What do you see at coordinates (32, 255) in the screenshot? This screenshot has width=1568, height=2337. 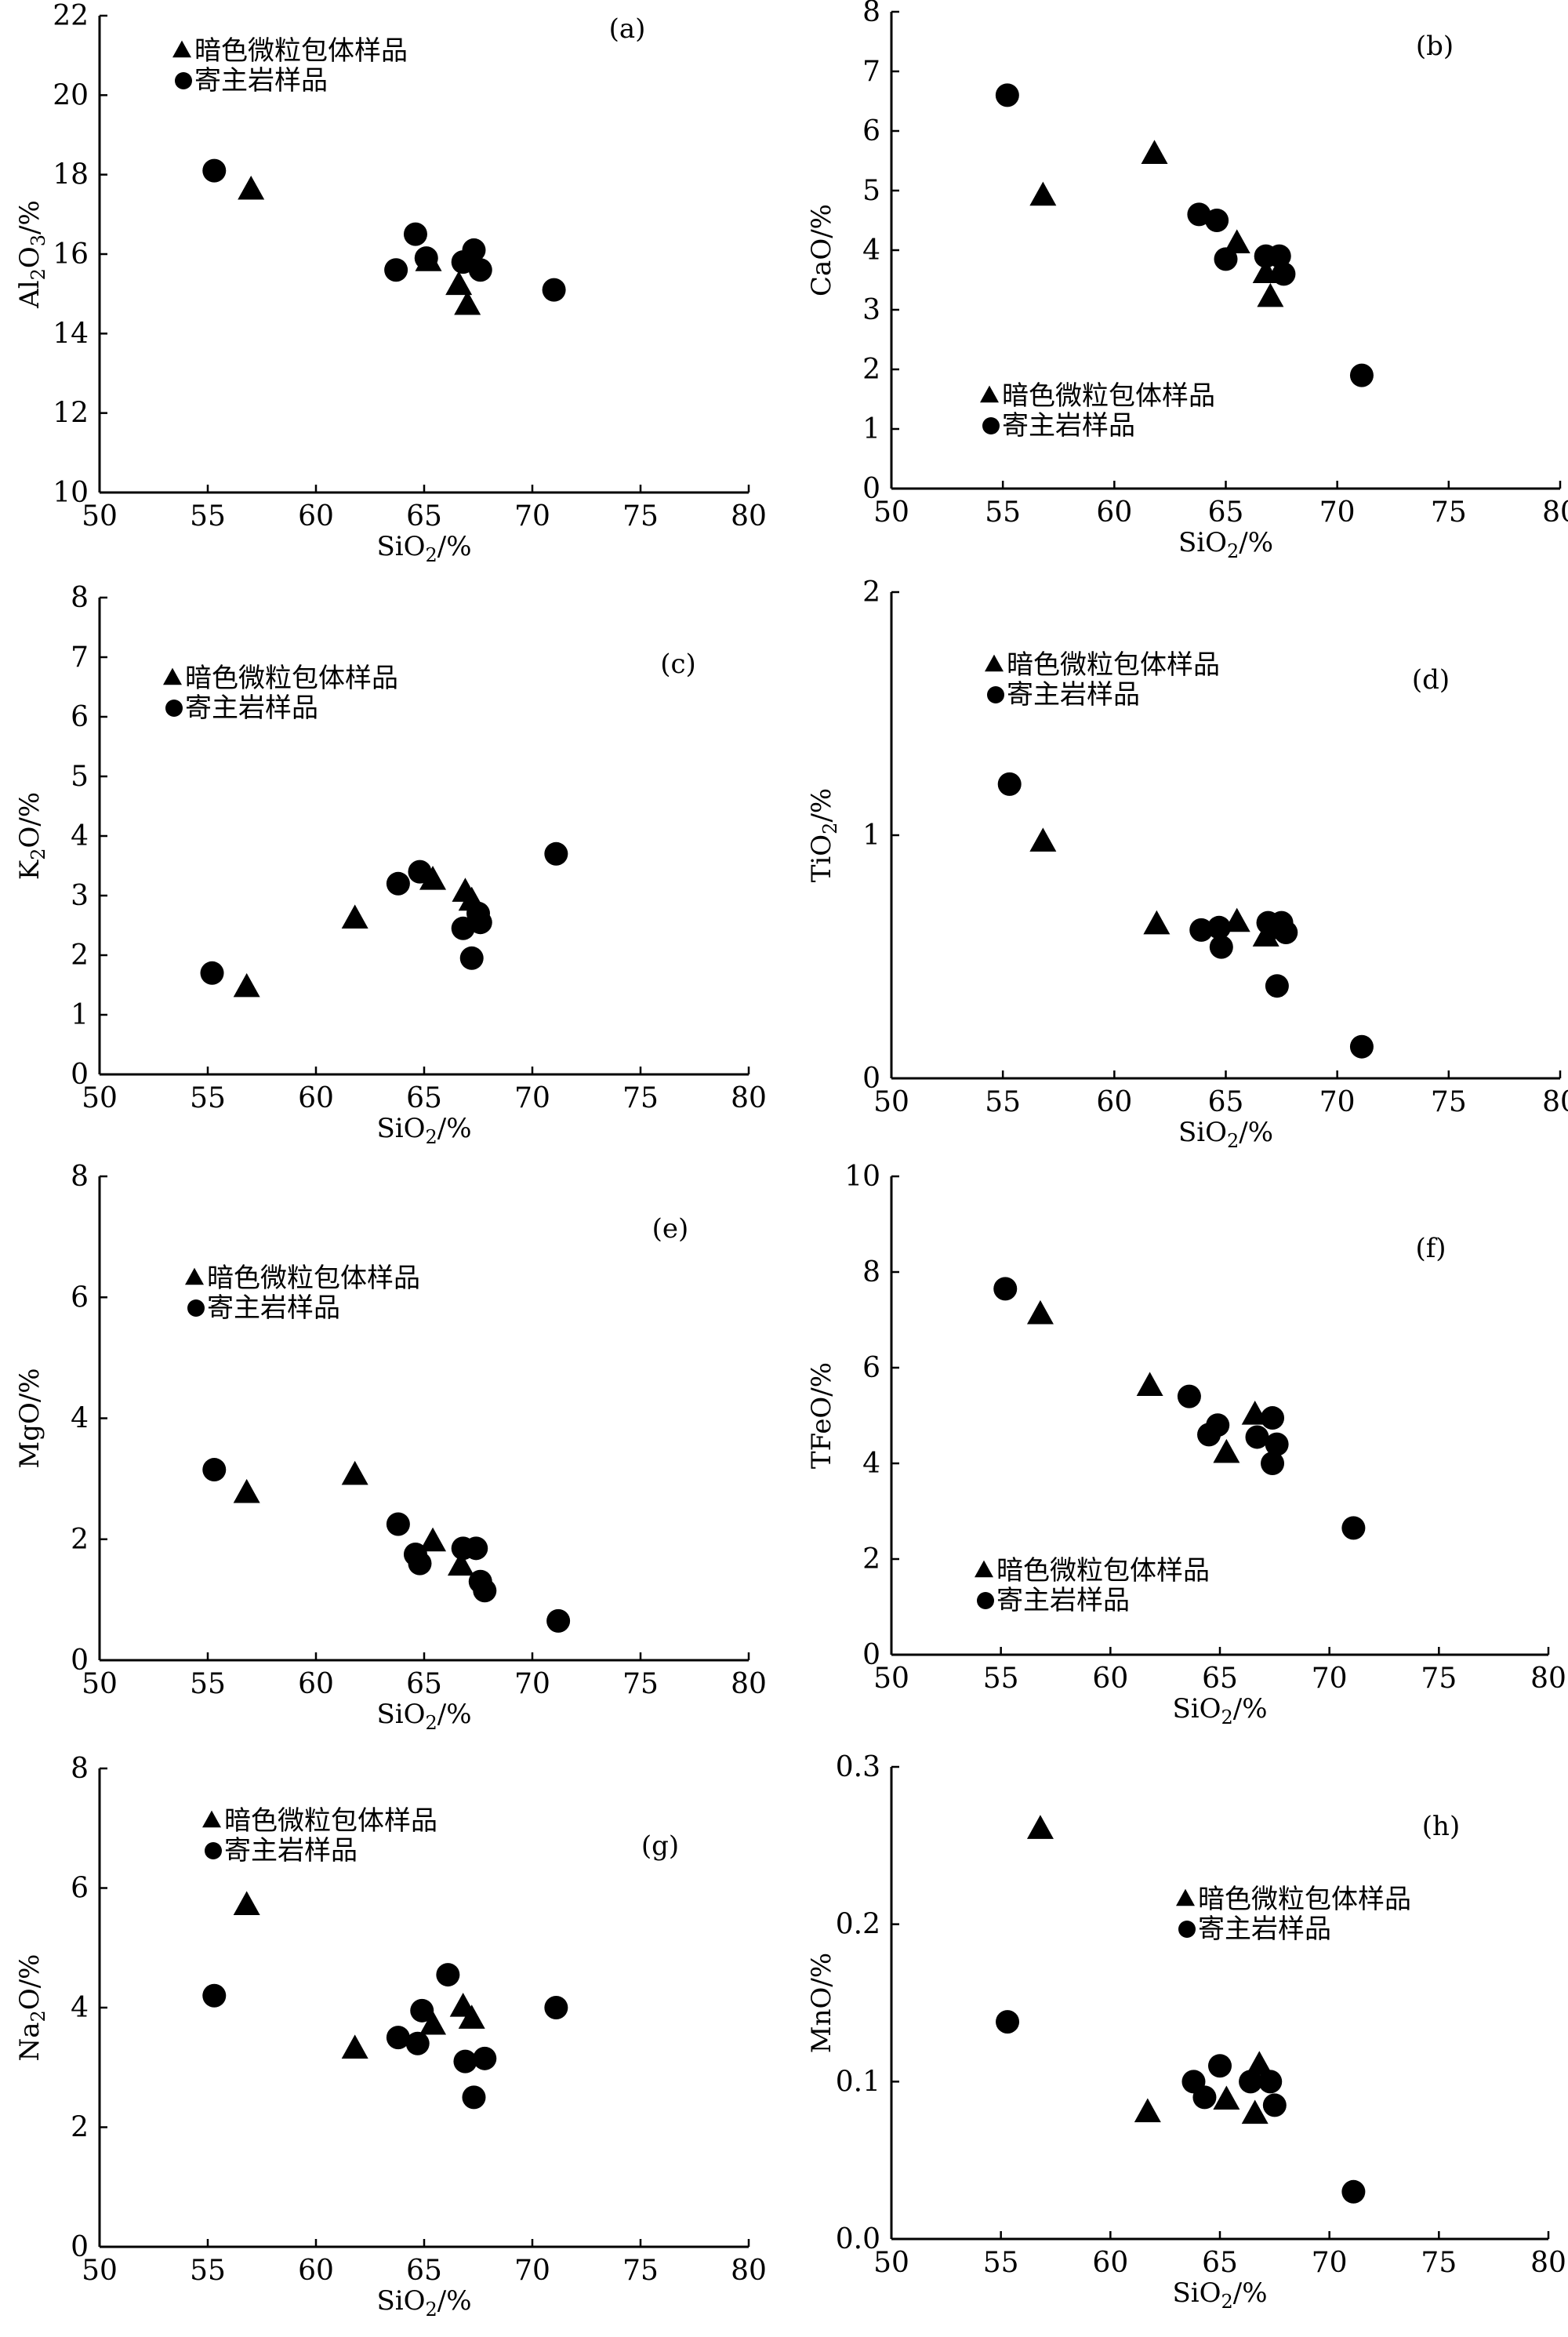 I see `y-axis-title-a: Al2O3/%` at bounding box center [32, 255].